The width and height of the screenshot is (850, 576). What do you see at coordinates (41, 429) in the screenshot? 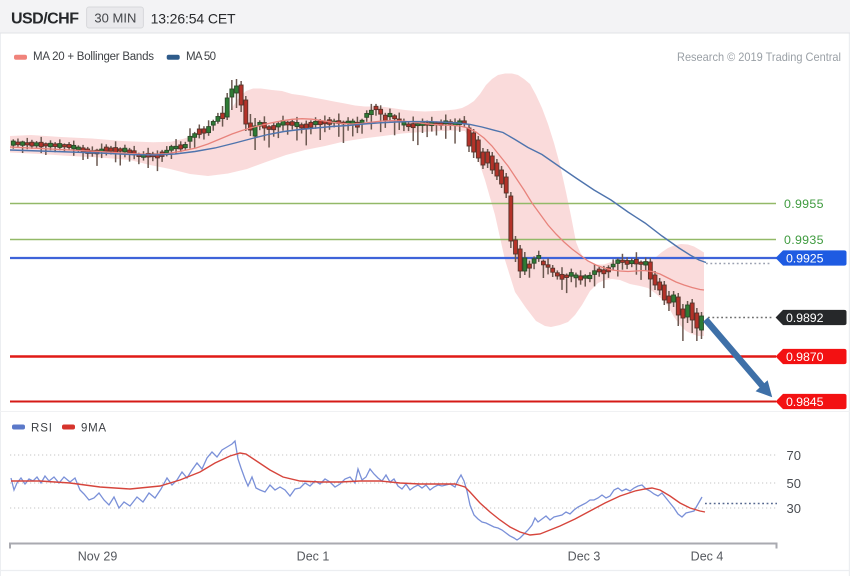
I see `svg-text: RSI` at bounding box center [41, 429].